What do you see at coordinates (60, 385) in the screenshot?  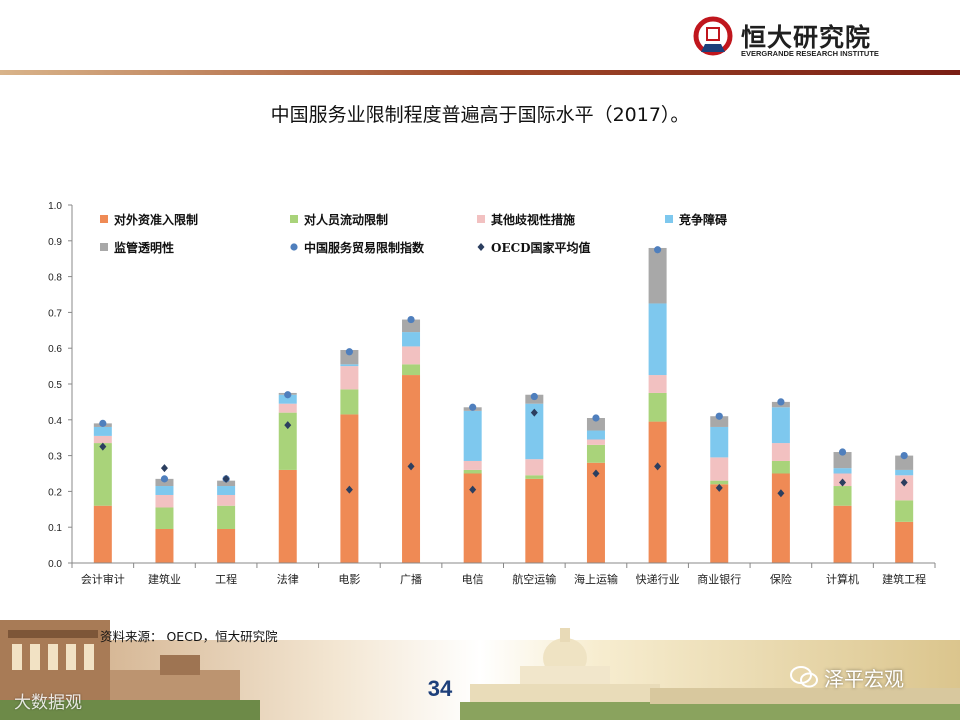 I see `y-axis: 0.0 0.1 0.2 0.3 0.4 0.5 0.6 0.7 0.8 0.9 1.0` at bounding box center [60, 385].